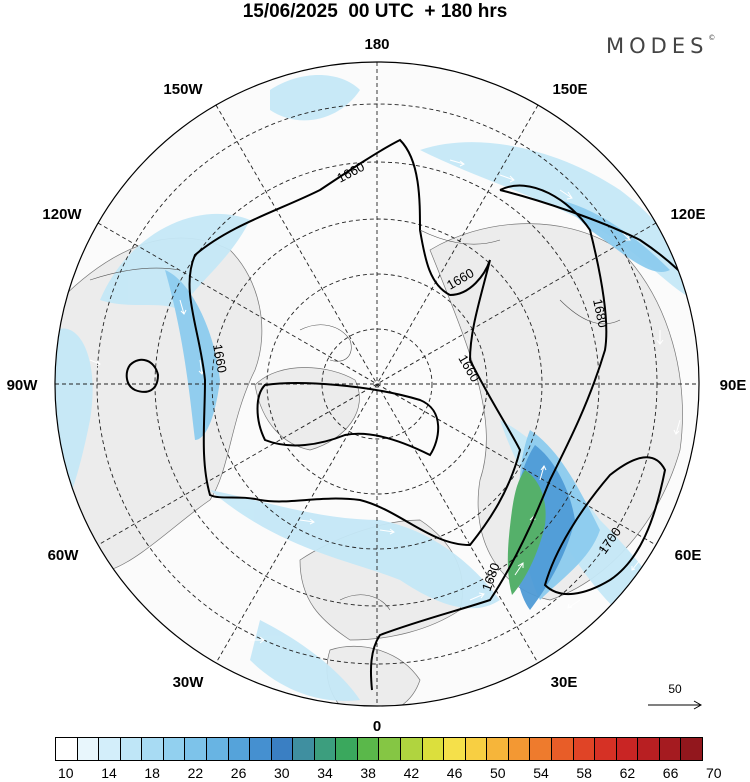  What do you see at coordinates (307, 409) in the screenshot?
I see `land-greenland` at bounding box center [307, 409].